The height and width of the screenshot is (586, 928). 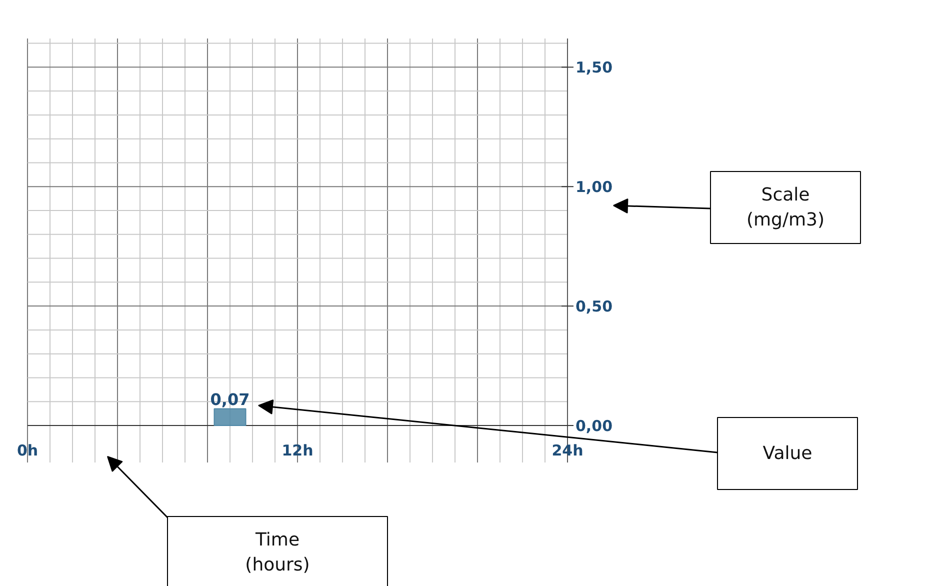 What do you see at coordinates (277, 552) in the screenshot?
I see `text: Time (hours)` at bounding box center [277, 552].